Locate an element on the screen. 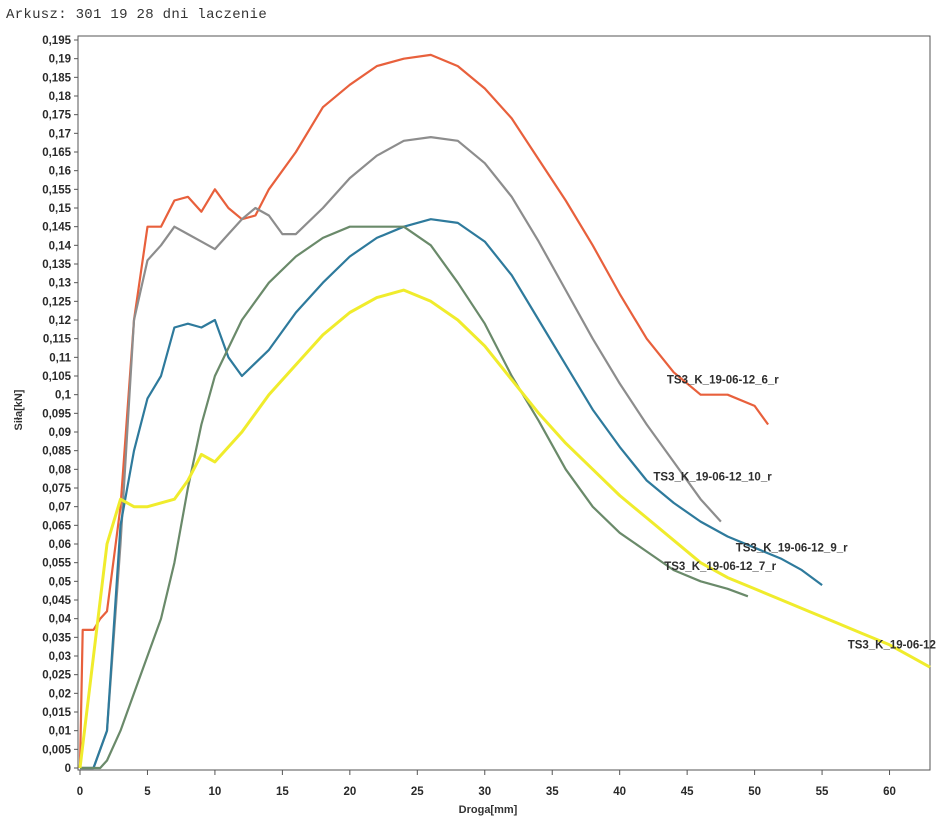 The image size is (941, 819). x-tick-label: 15 is located at coordinates (282, 792).